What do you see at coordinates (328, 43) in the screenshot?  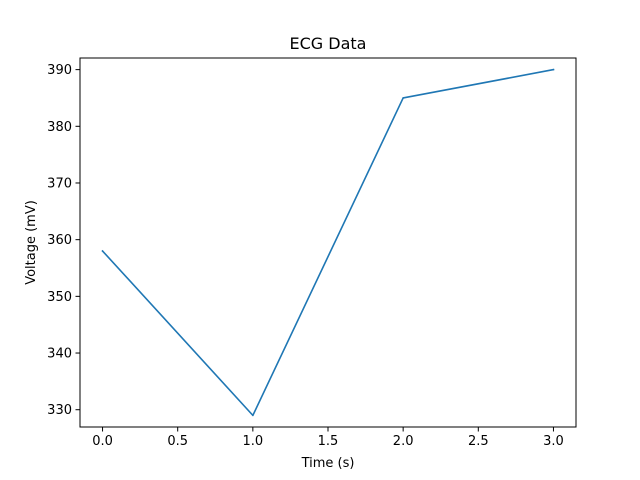 I see `chart-title: ECG Data` at bounding box center [328, 43].